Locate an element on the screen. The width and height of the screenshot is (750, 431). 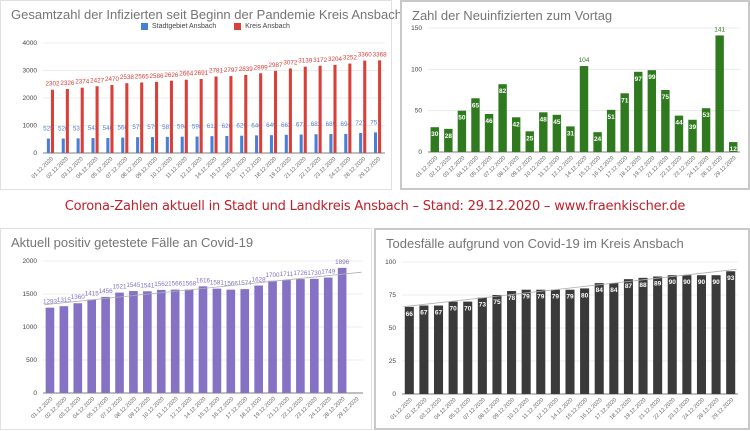
y-tick-label: 2000 is located at coordinates (30, 261).